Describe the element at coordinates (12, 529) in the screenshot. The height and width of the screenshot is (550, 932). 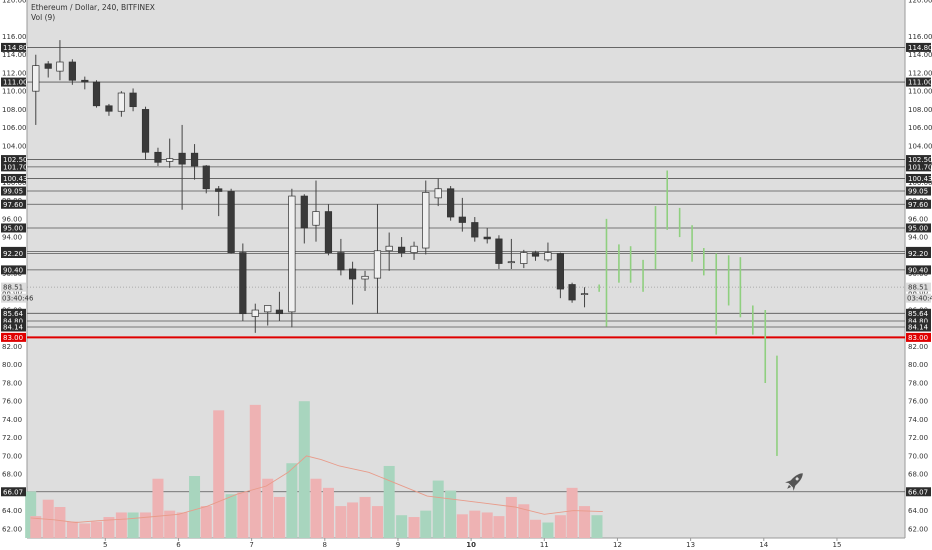
I see `y-tick-label-left: 62.00` at that location.